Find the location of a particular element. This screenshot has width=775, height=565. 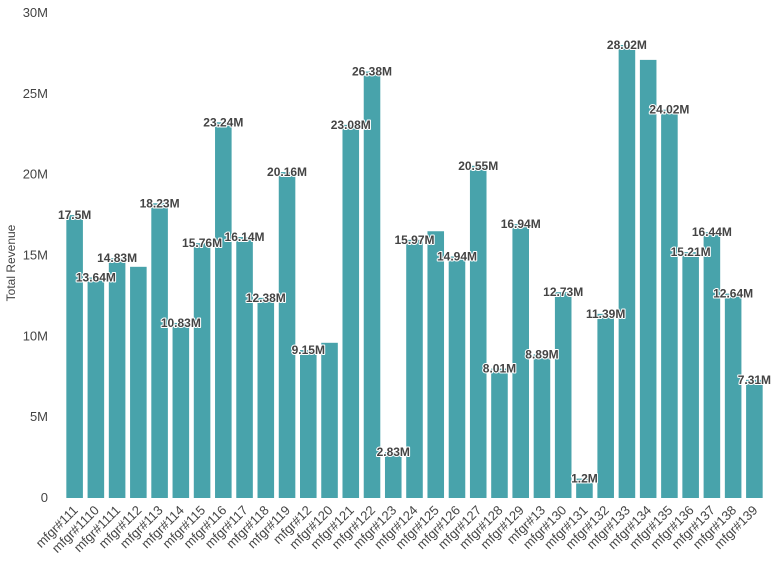

y-axis: 0 5M 10M 15M 20M 25M 30M is located at coordinates (35, 255).